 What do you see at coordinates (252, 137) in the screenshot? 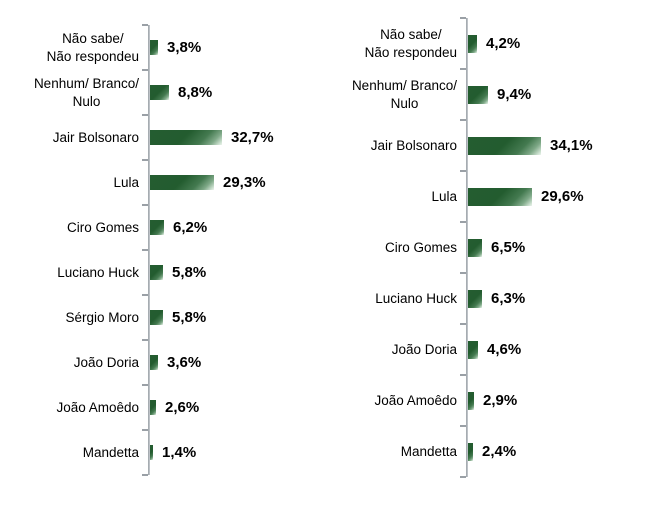
I see `value-label: 32,7%` at bounding box center [252, 137].